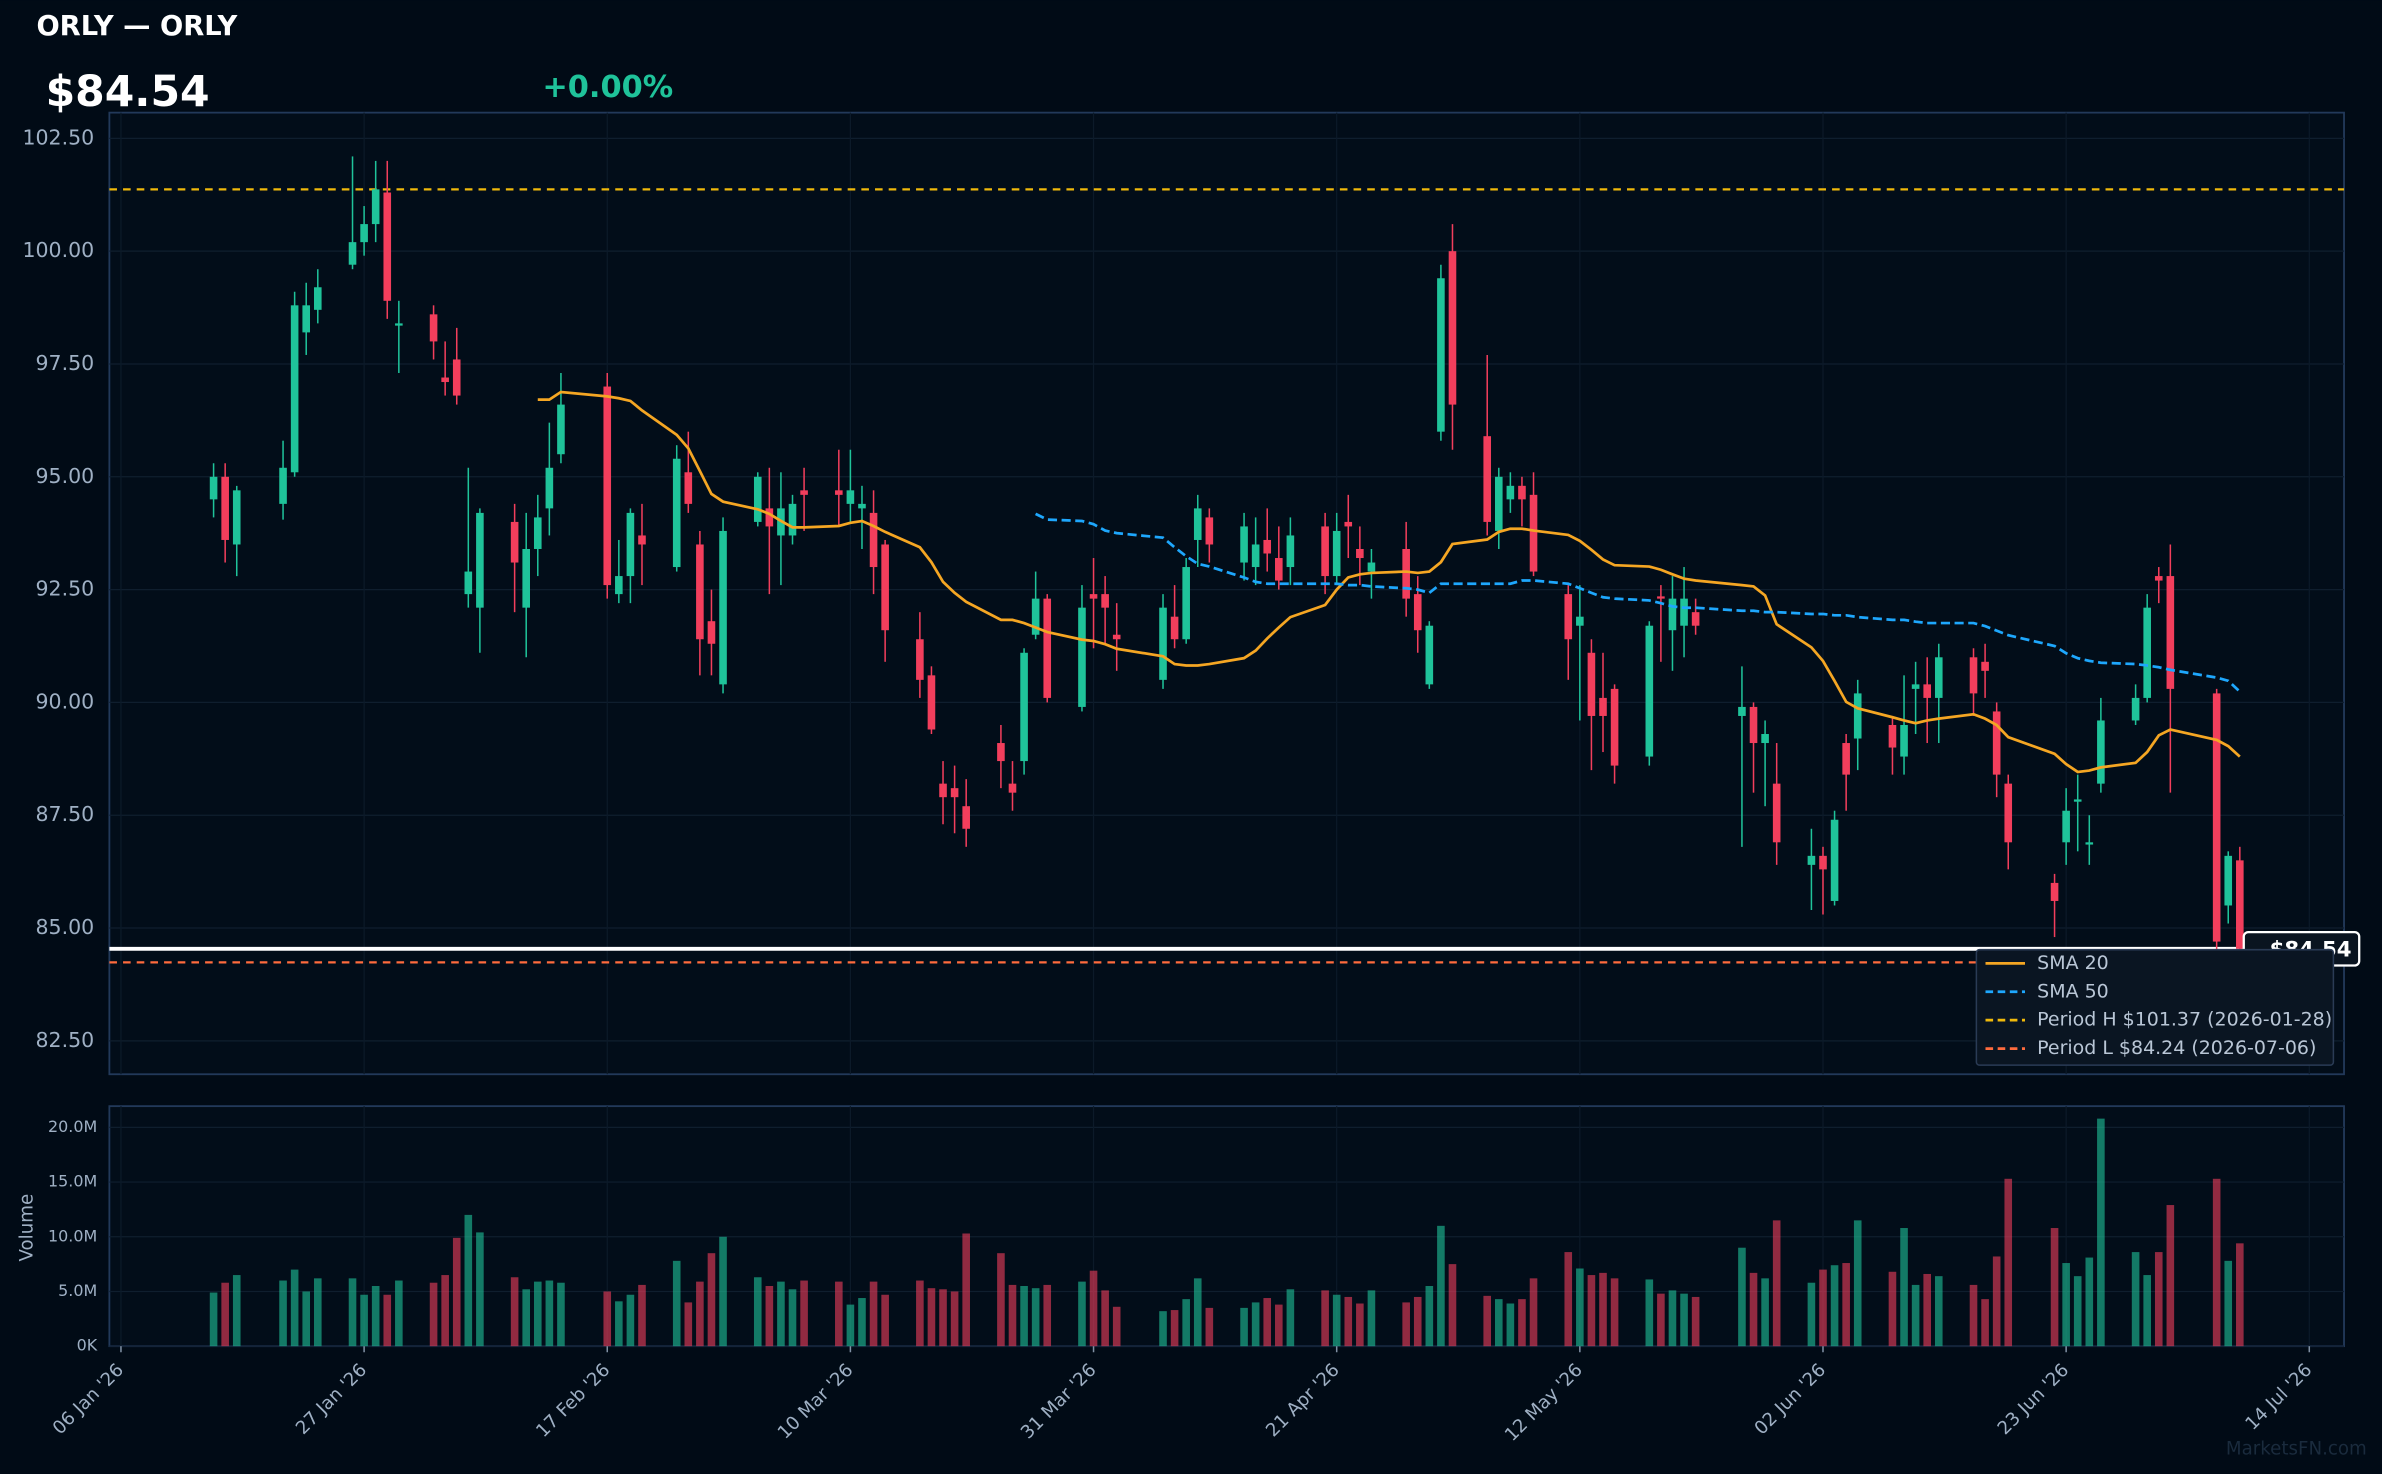 This screenshot has width=2382, height=1474. What do you see at coordinates (64, 701) in the screenshot?
I see `y-tick-label: 90.00` at bounding box center [64, 701].